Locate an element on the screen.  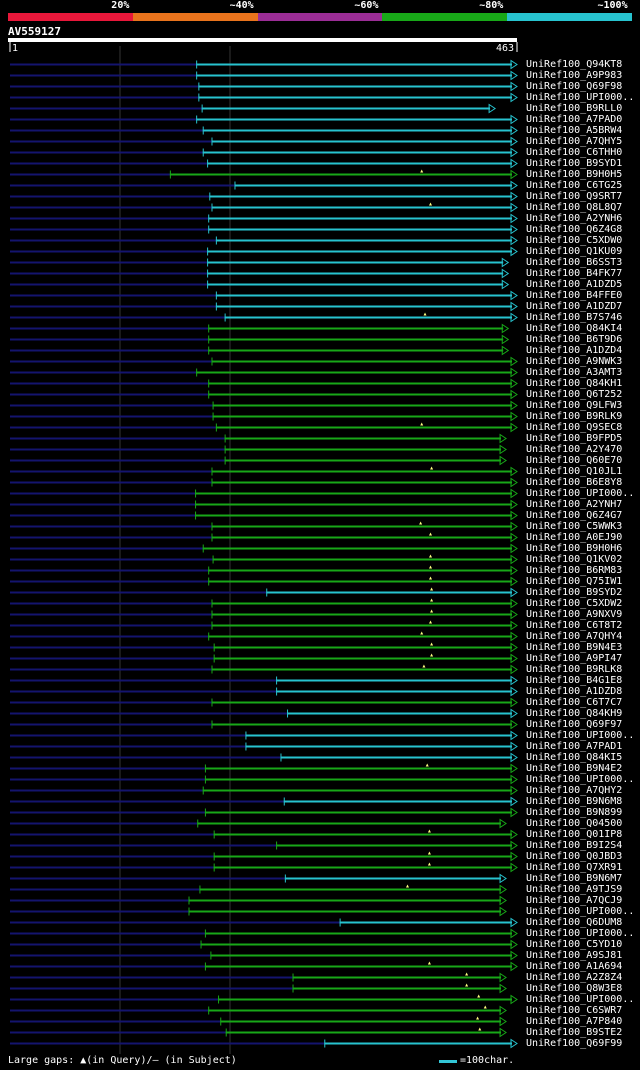
hit-label: UniRef100_B6RM83 is located at coordinates (574, 570).